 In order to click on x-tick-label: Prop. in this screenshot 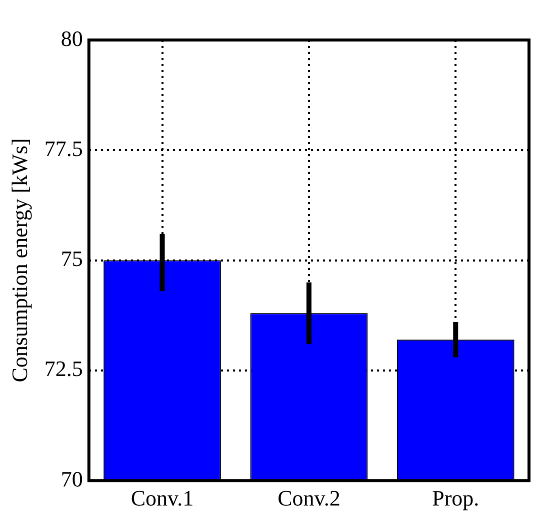, I will do `click(456, 498)`.